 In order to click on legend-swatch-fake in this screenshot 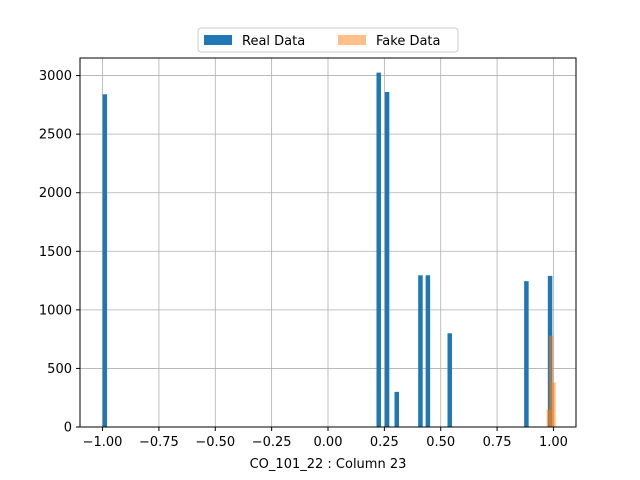, I will do `click(352, 40)`.